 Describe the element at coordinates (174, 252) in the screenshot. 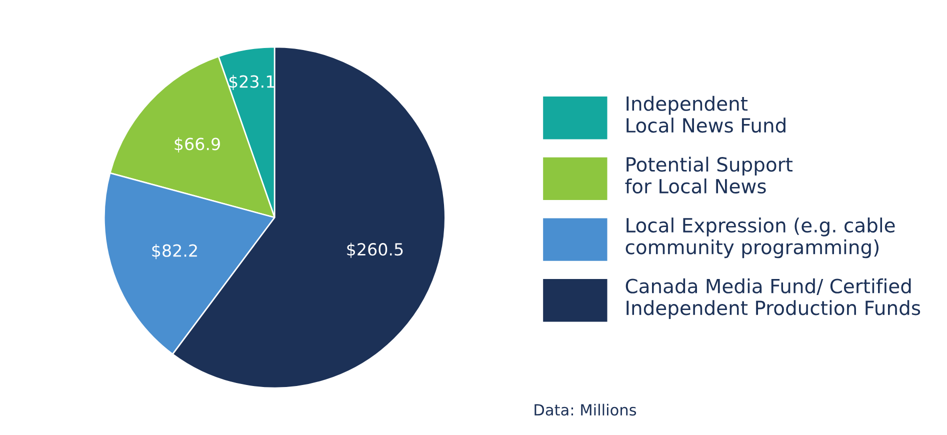

I see `data-label: $82.2` at that location.